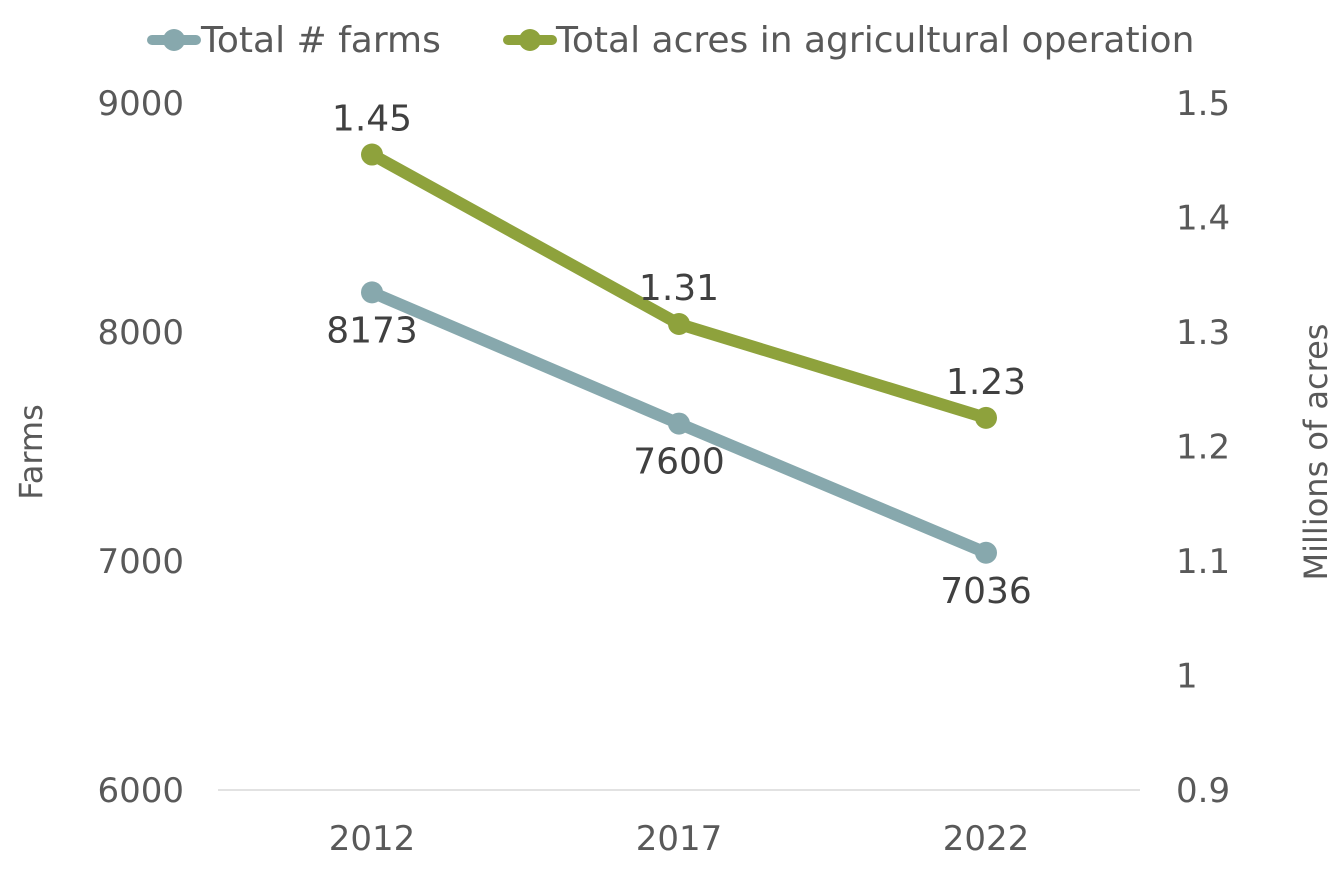 The width and height of the screenshot is (1339, 874). I want to click on y2-axis-ticks: 0.9 1 1.1 1.2 1.3 1.4 1.5, so click(1203, 447).